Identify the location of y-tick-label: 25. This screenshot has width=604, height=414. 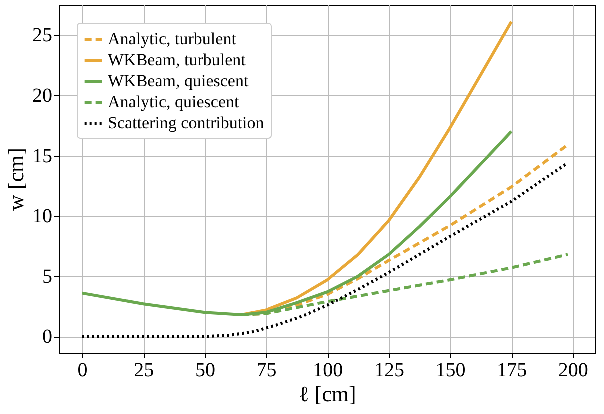
(42, 35).